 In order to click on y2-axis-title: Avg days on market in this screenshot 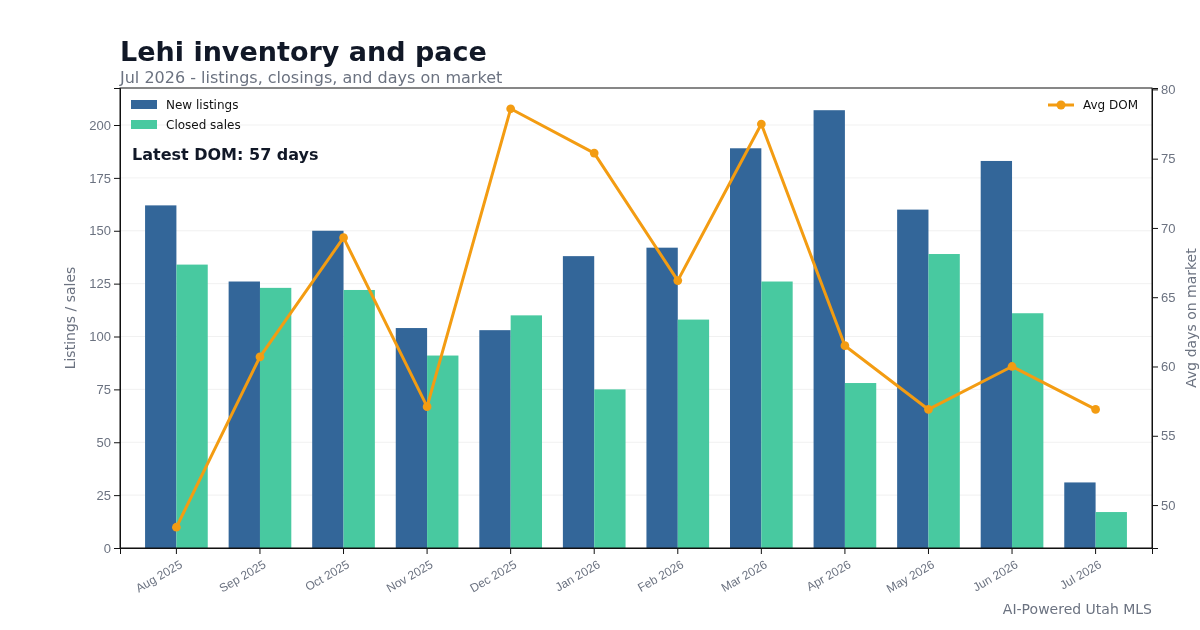, I will do `click(1191, 317)`.